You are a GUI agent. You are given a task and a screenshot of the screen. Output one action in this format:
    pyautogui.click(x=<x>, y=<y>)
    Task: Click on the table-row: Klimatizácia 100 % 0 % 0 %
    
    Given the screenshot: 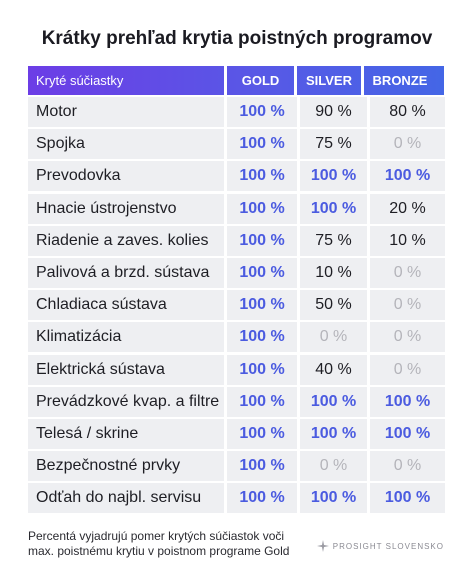 What is the action you would take?
    pyautogui.click(x=236, y=337)
    